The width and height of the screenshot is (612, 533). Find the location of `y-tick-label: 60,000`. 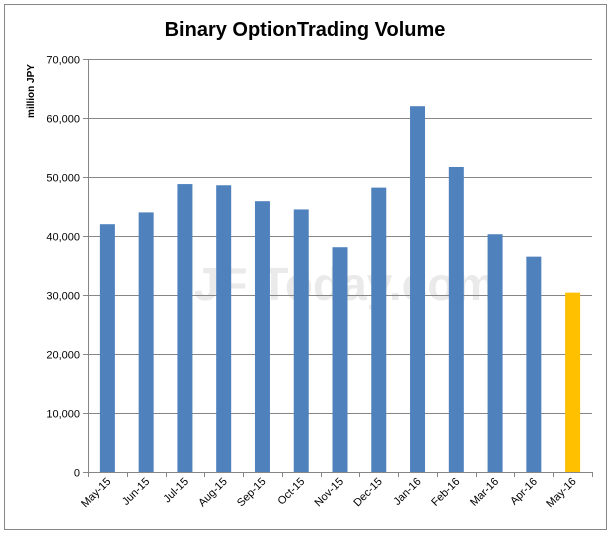

y-tick-label: 60,000 is located at coordinates (63, 120).